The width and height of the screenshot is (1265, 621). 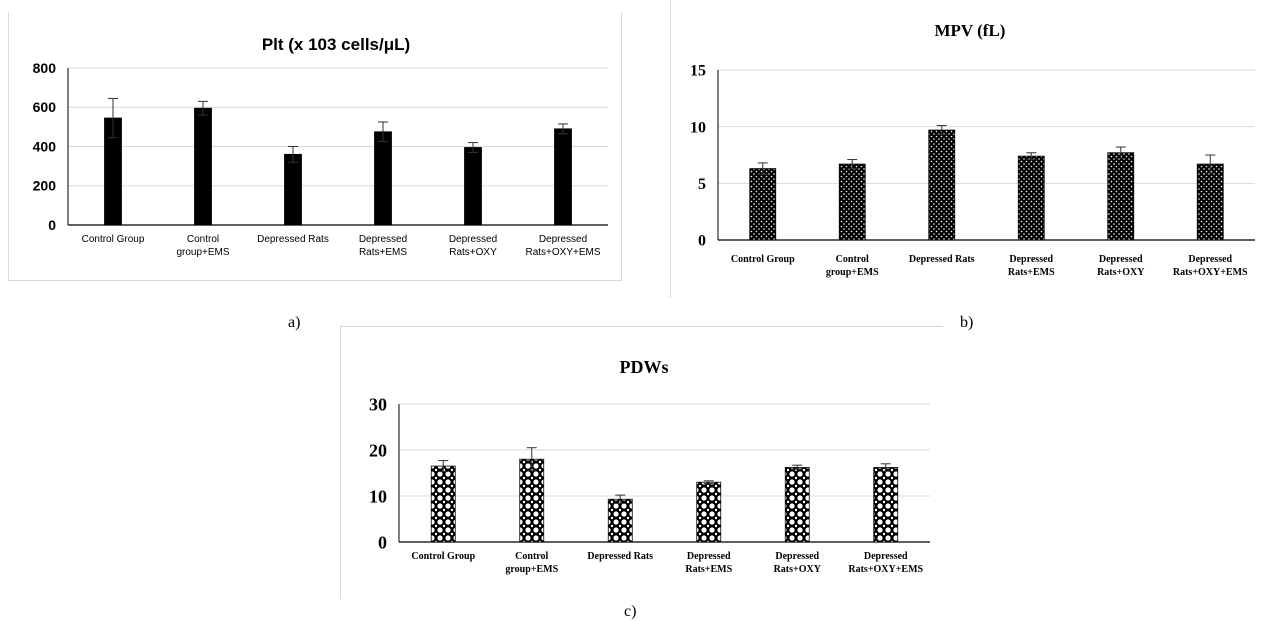 What do you see at coordinates (378, 404) in the screenshot?
I see `y-tick-label: 30` at bounding box center [378, 404].